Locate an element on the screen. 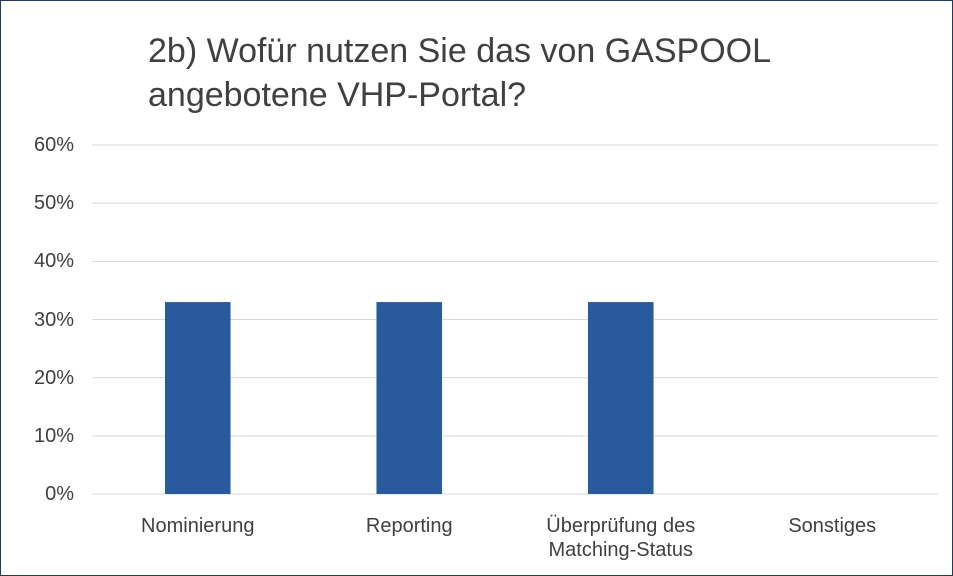  x-tick-label: Sonstiges is located at coordinates (832, 526).